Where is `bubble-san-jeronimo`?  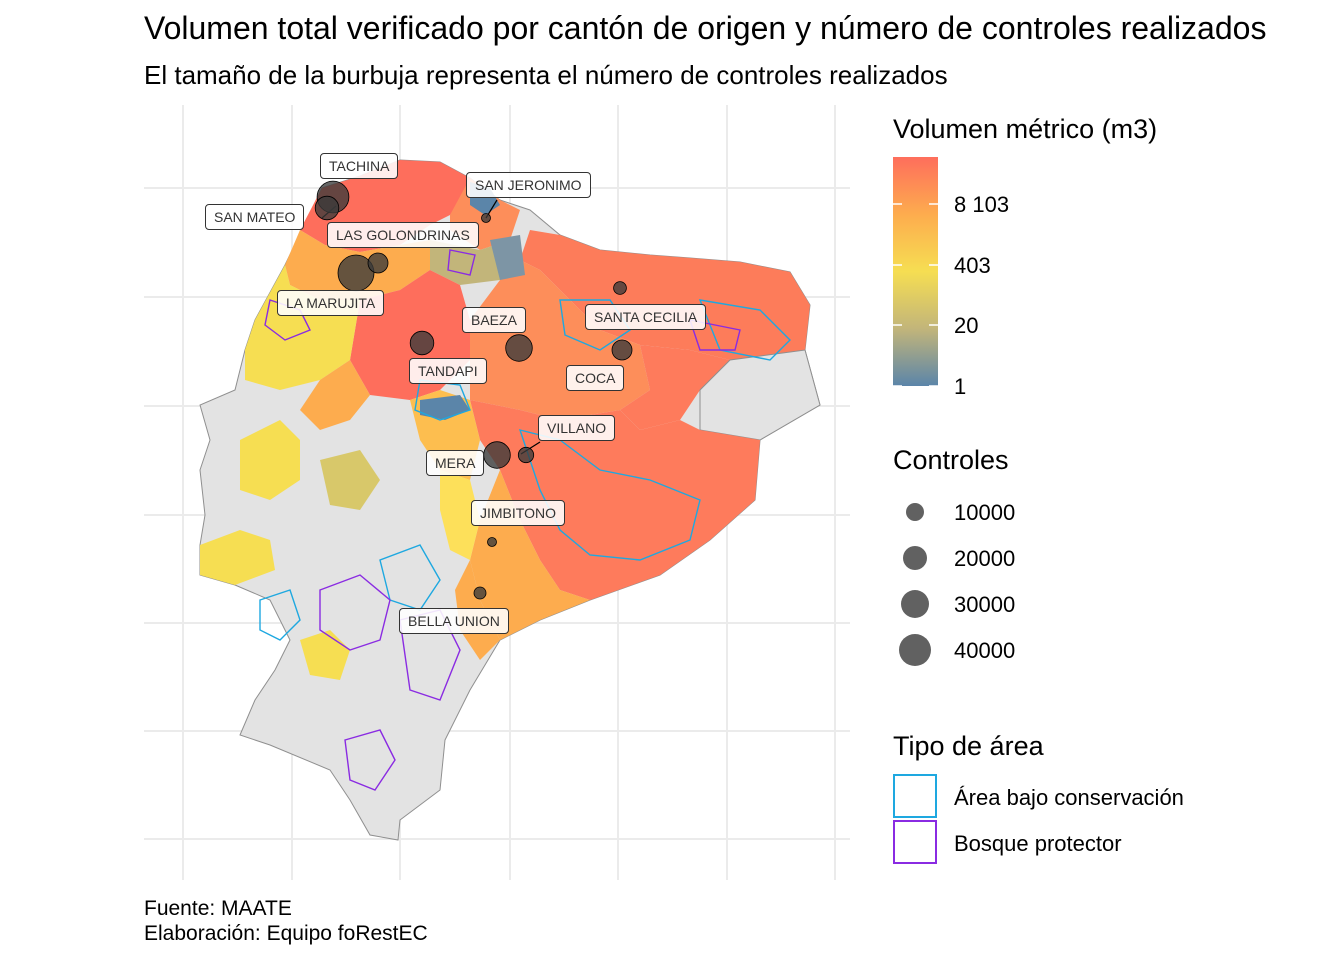
bubble-san-jeronimo is located at coordinates (486, 218).